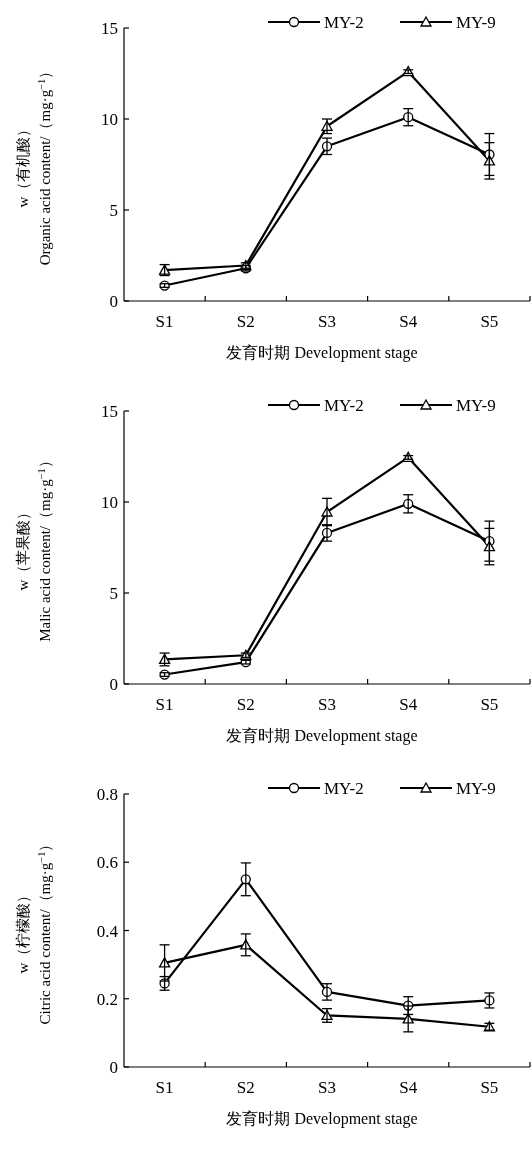 The image size is (532, 1149). Describe the element at coordinates (107, 931) in the screenshot. I see `y-tick-label: 0.4` at that location.